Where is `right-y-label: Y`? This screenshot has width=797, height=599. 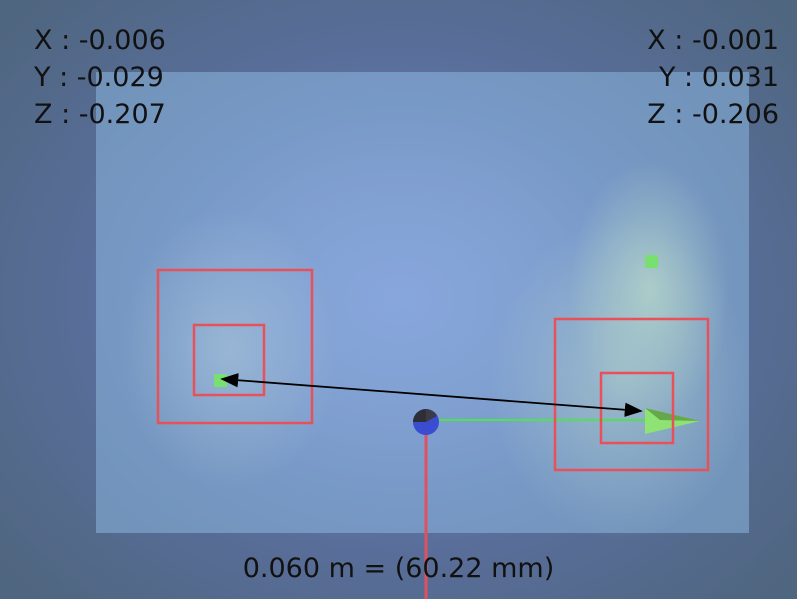
right-y-label: Y is located at coordinates (667, 77).